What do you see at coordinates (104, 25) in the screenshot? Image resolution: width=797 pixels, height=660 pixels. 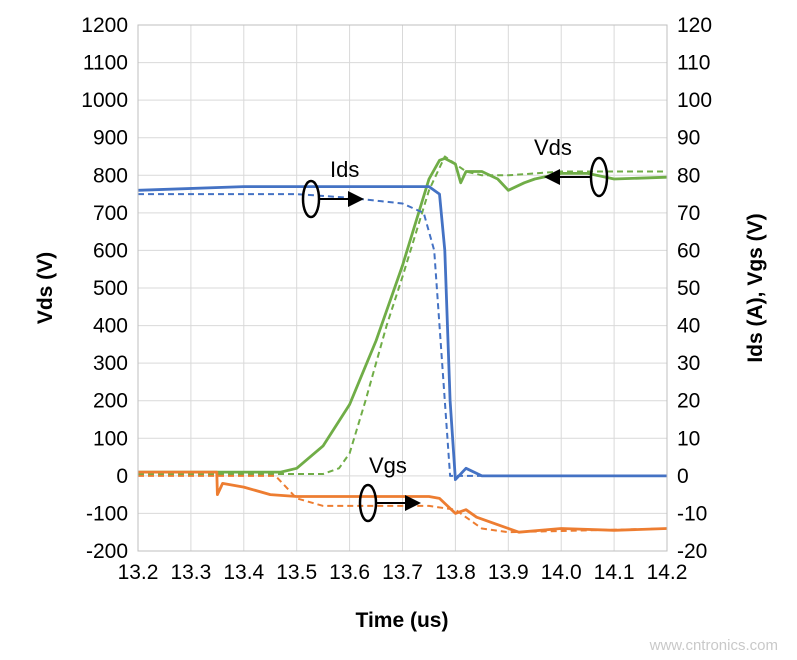 I see `y-tick-label: 1200` at bounding box center [104, 25].